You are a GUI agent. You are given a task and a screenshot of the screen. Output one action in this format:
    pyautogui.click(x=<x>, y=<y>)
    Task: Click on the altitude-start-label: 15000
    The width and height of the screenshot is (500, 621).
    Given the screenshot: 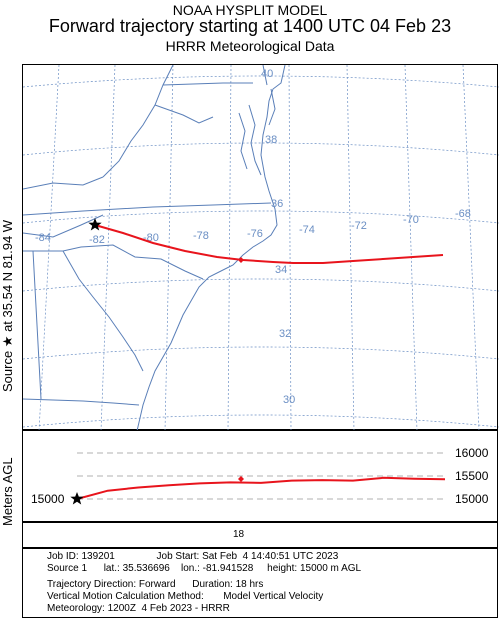 What is the action you would take?
    pyautogui.click(x=48, y=499)
    